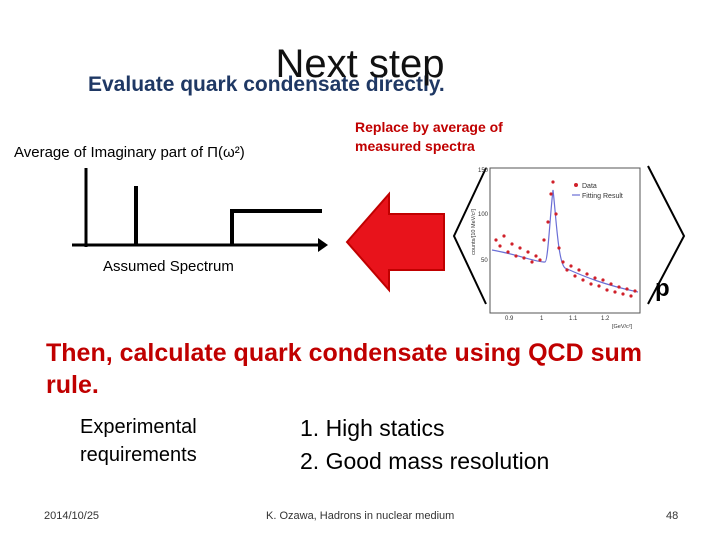  Describe the element at coordinates (425, 461) in the screenshot. I see `requirement-item: 2. Good mass resolution` at that location.